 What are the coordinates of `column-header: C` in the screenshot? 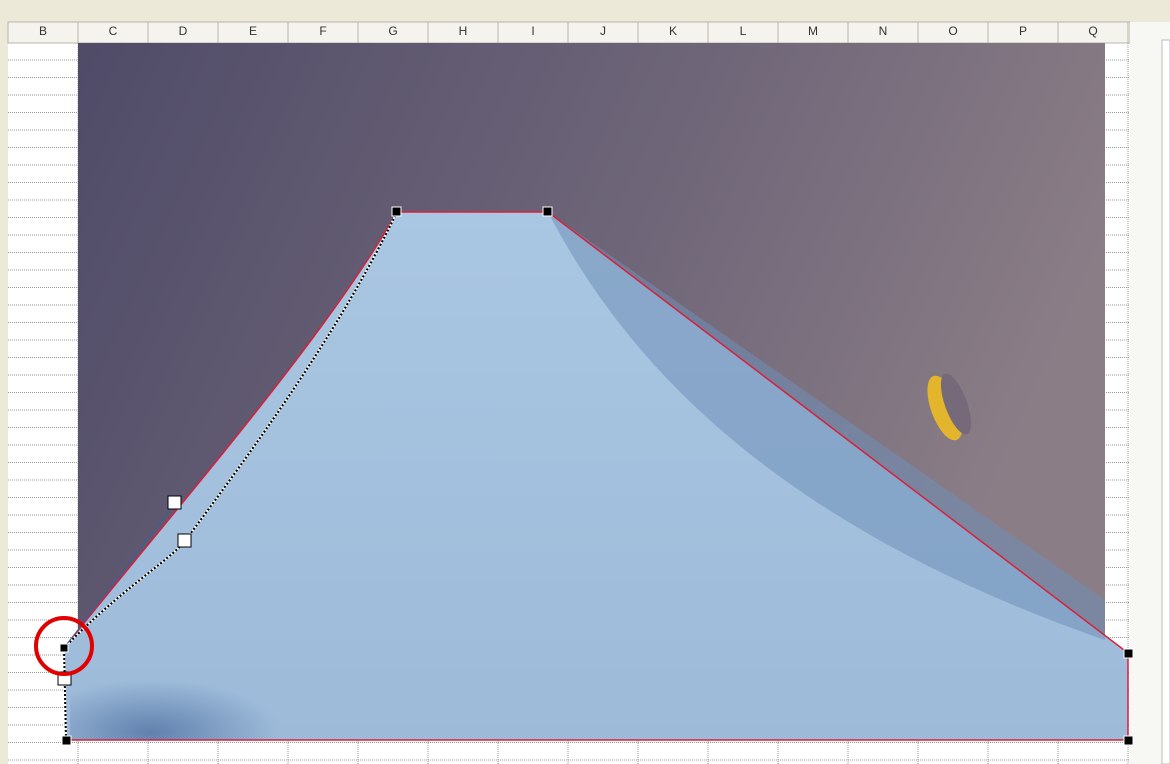 It's located at (113, 31).